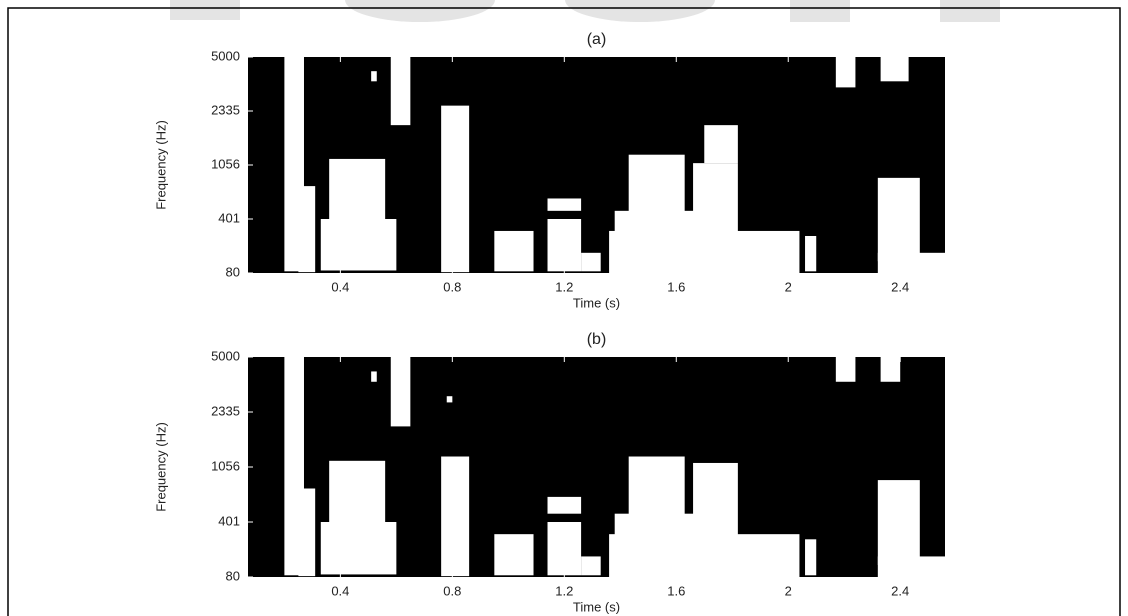 The width and height of the screenshot is (1128, 616). I want to click on watermark, so click(585, 11).